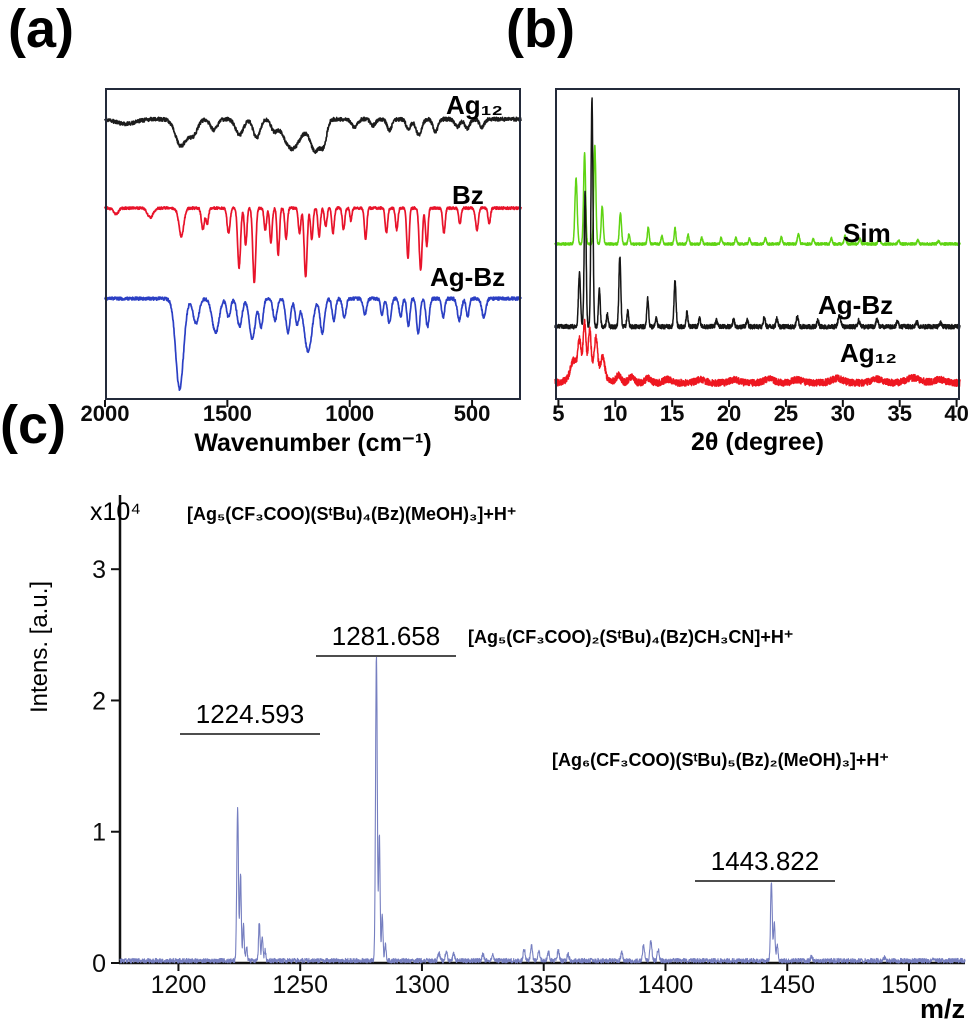  I want to click on xrd-series-1-trace, so click(757, 213).